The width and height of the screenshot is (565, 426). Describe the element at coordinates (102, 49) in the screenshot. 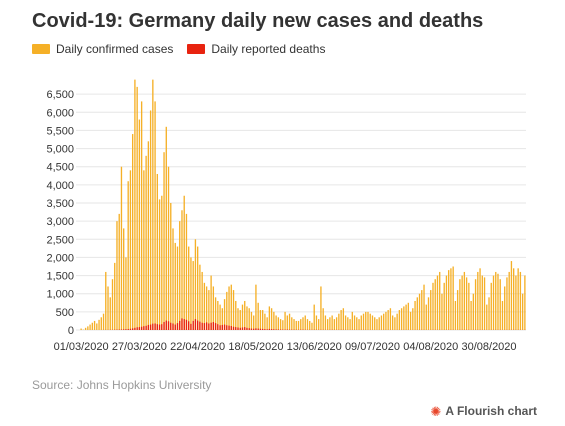

I see `legend-item-cases: Daily confirmed cases` at that location.